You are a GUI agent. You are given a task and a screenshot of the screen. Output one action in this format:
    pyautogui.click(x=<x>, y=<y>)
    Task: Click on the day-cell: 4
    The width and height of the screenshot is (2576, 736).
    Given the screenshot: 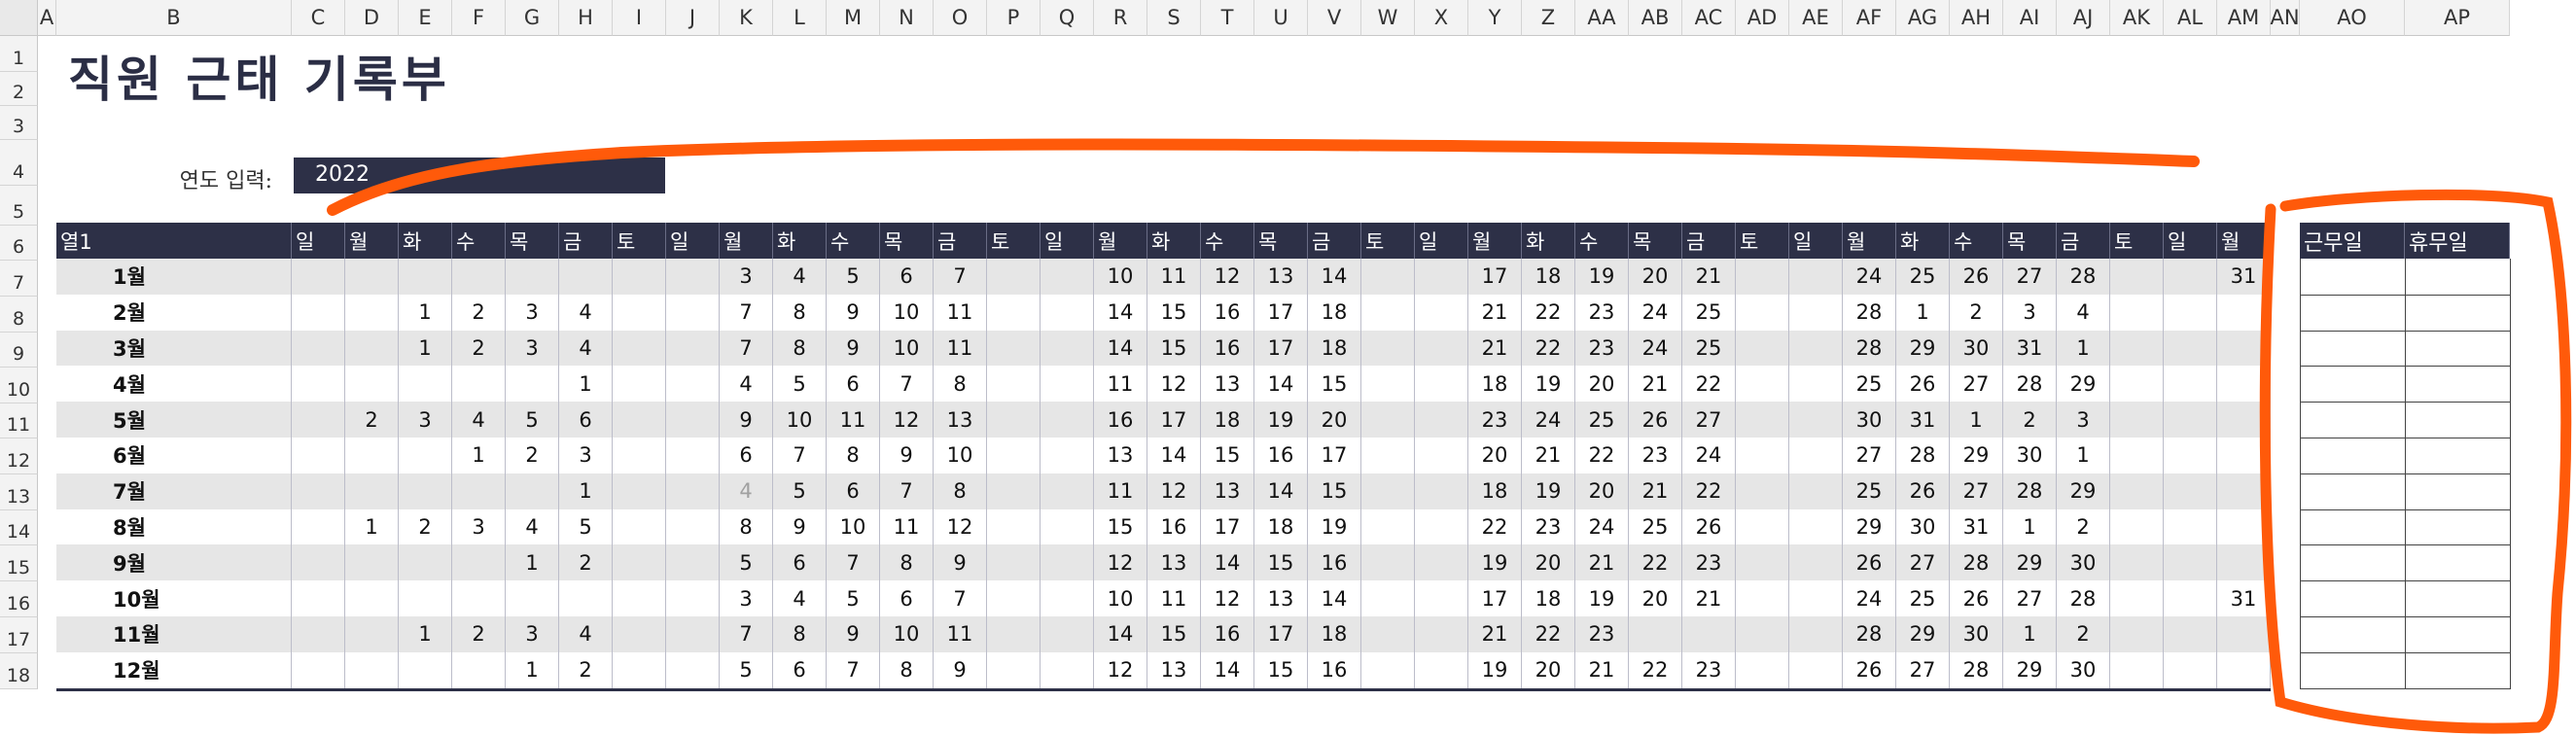 What is the action you would take?
    pyautogui.click(x=586, y=348)
    